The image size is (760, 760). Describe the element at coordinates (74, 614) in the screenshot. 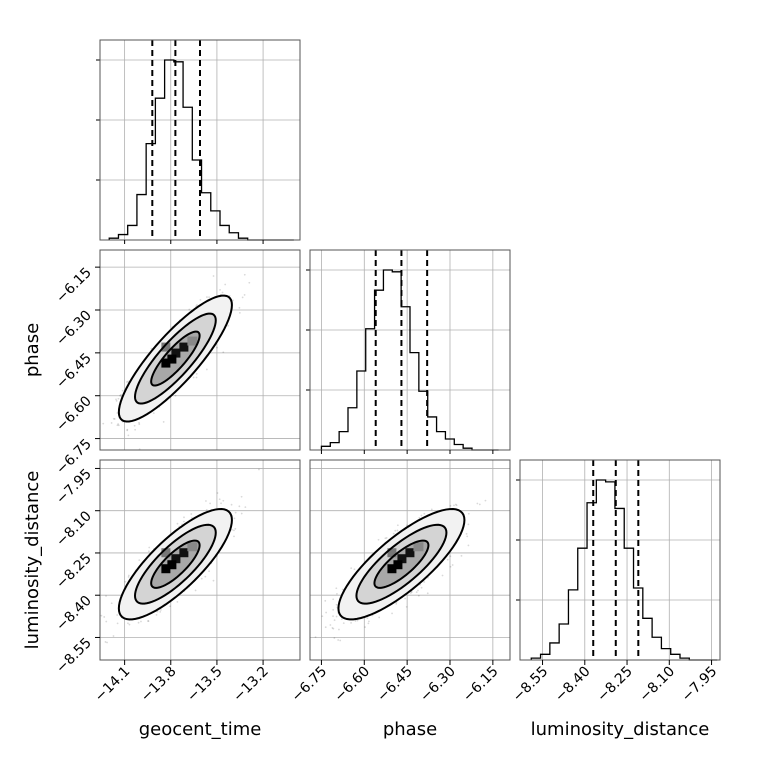

I see `y-tick-label: −8.40` at that location.